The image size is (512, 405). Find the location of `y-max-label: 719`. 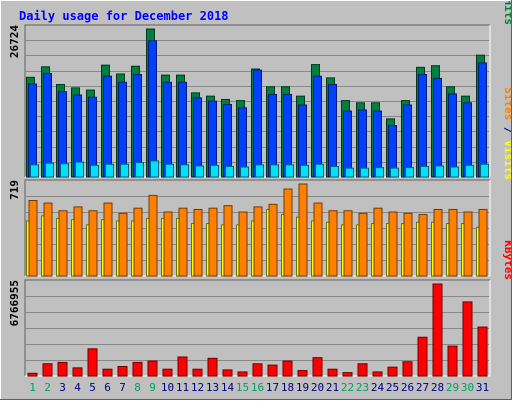

y-max-label: 719 is located at coordinates (14, 190).